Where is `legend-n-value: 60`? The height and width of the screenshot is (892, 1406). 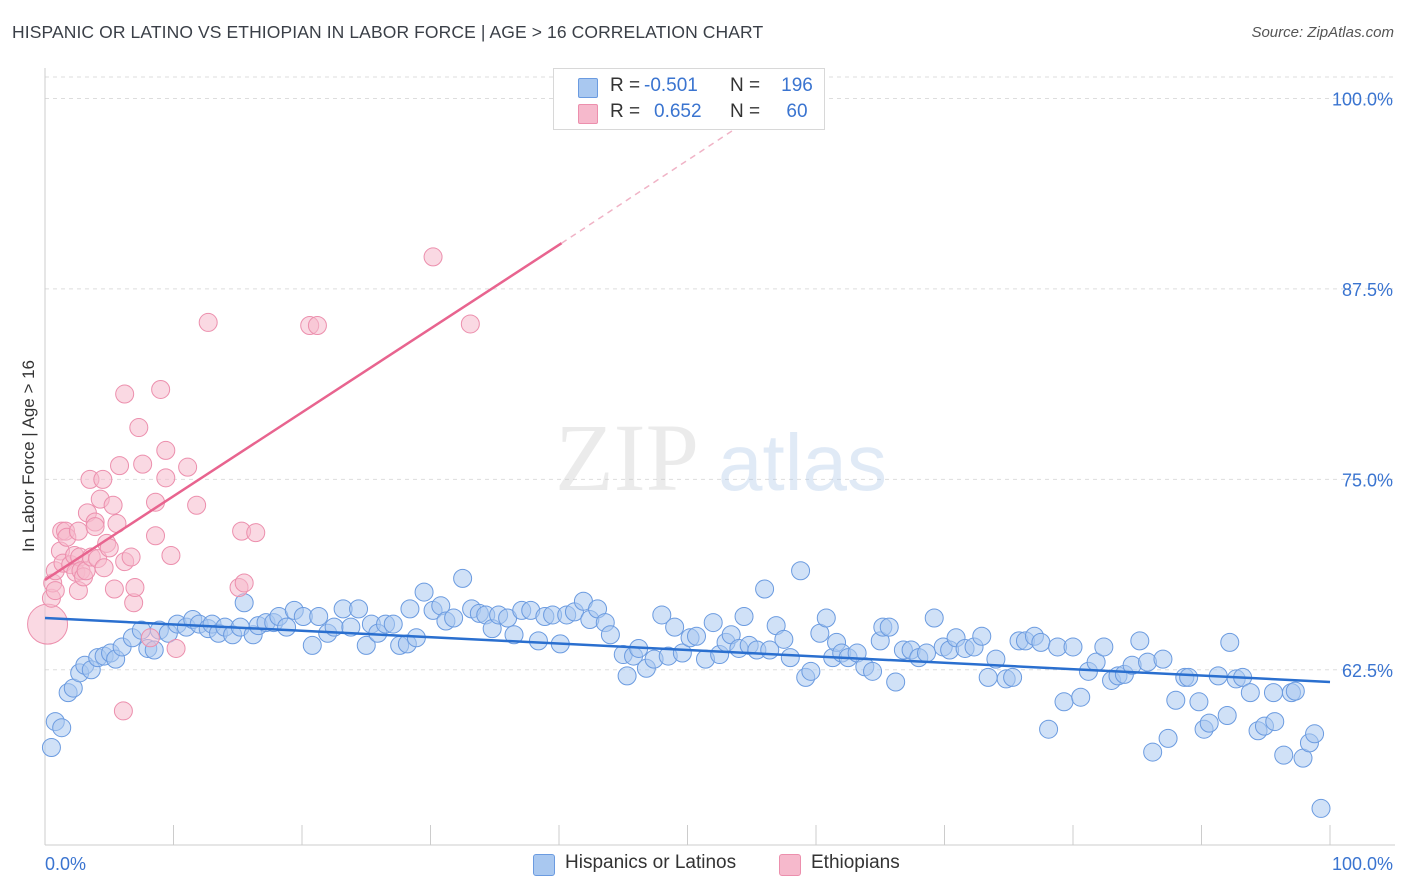
legend-n-value: 60 is located at coordinates (797, 111).